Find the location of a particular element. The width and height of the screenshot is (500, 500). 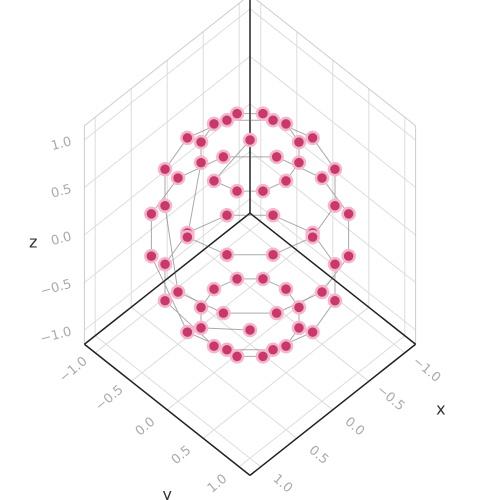

y-tick-label: −1.0 is located at coordinates (74, 370).